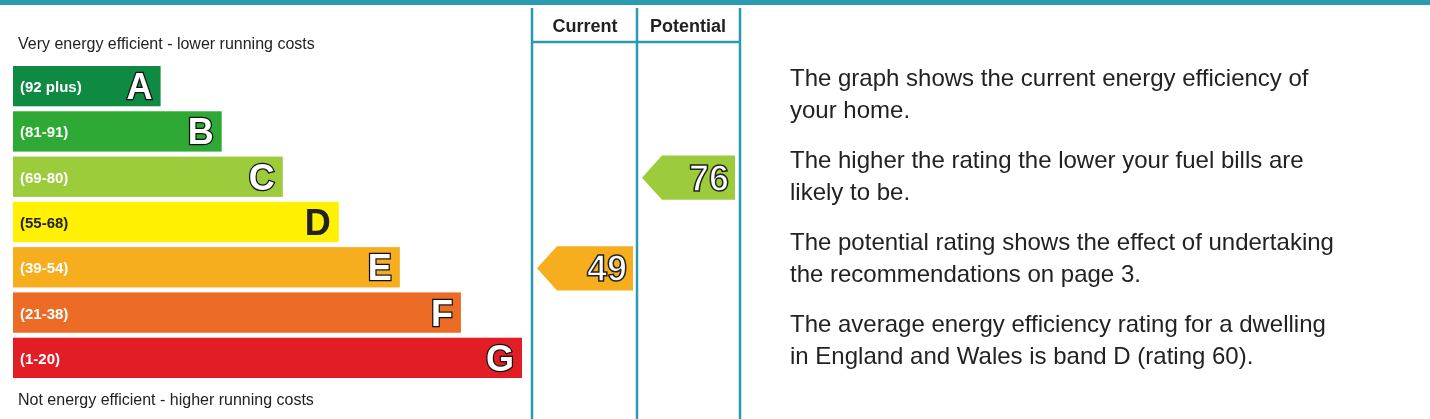  I want to click on text: The potential rating shows the effect of undertaking the recommendations on page 3., so click(1062, 257).